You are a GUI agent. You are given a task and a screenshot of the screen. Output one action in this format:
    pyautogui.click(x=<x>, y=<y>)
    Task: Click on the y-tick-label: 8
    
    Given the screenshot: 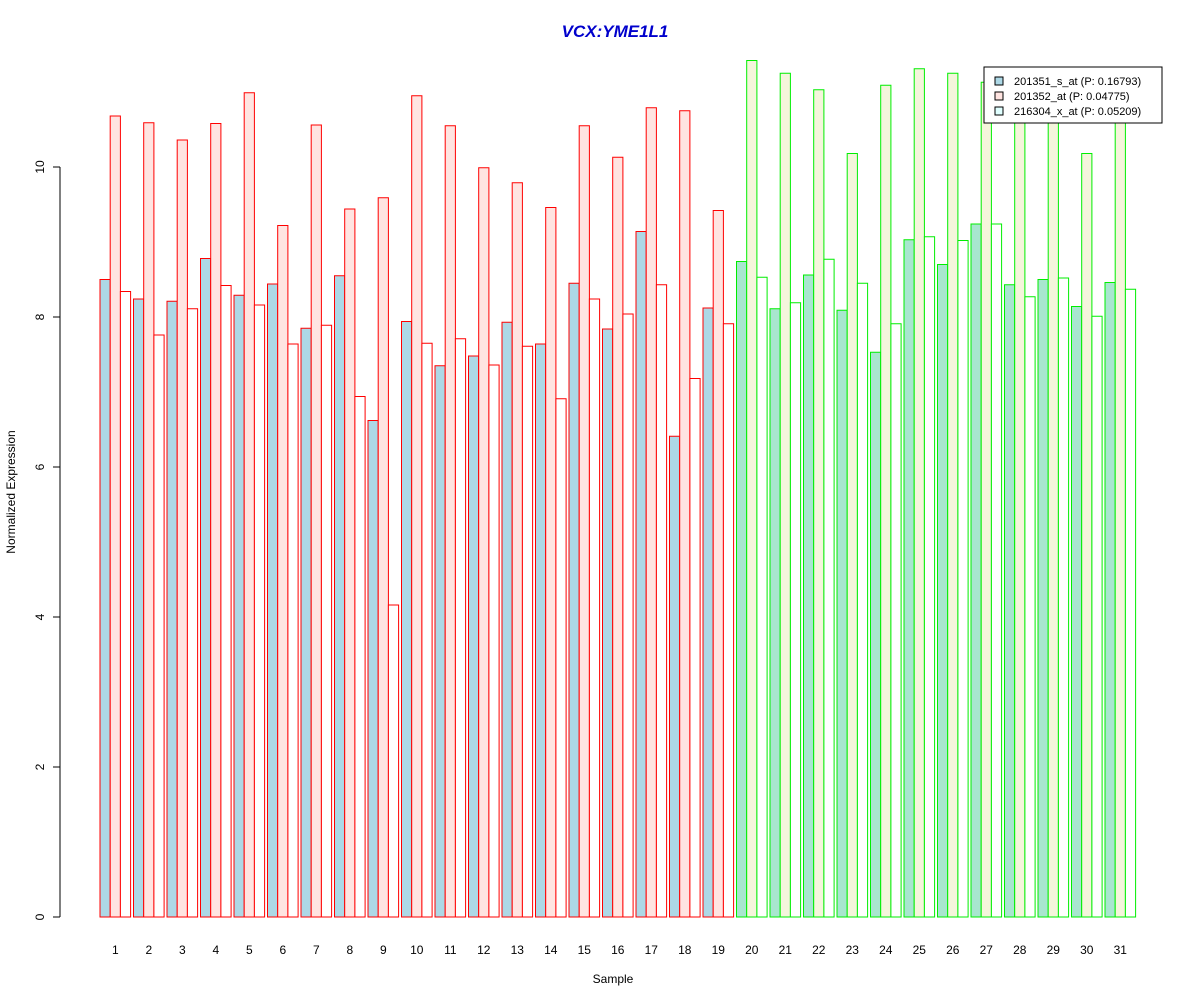 What is the action you would take?
    pyautogui.click(x=40, y=316)
    